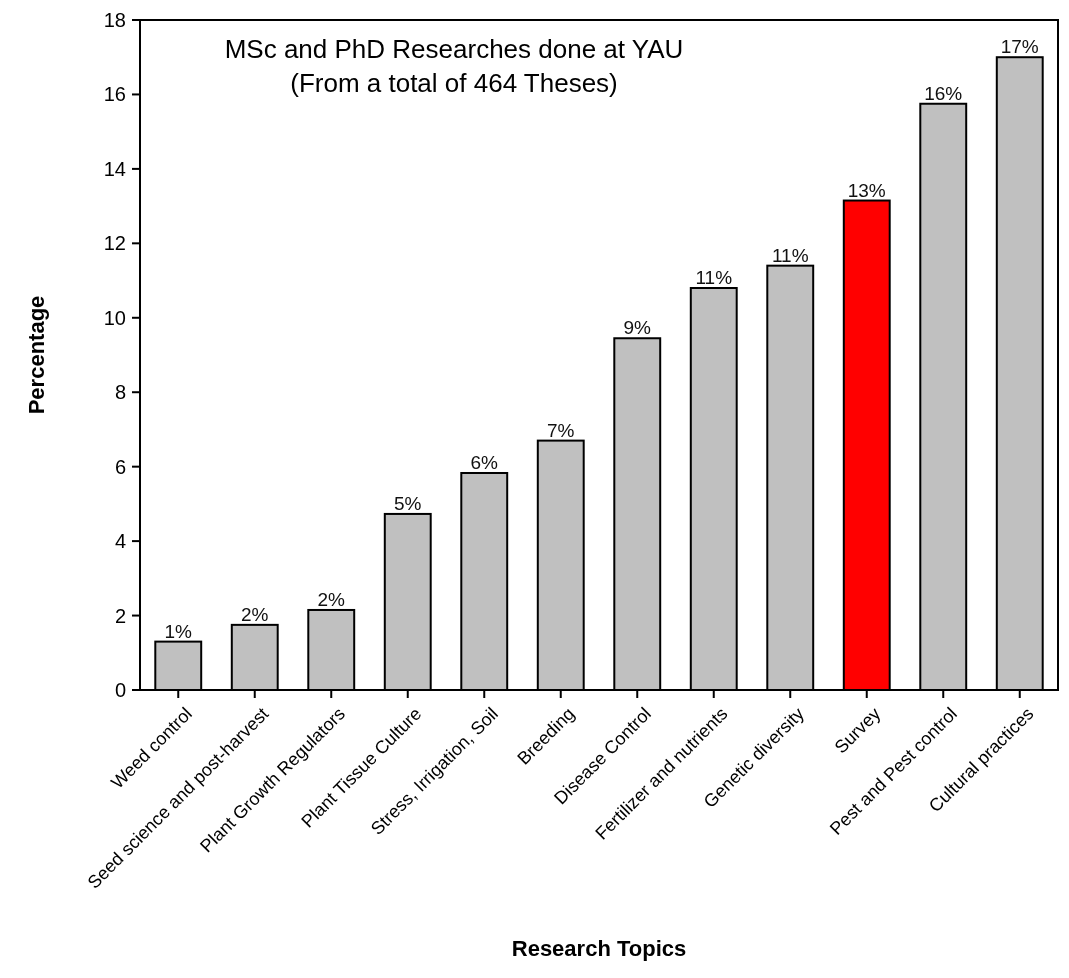 The height and width of the screenshot is (978, 1069). What do you see at coordinates (120, 392) in the screenshot?
I see `y-tick-label: 8` at bounding box center [120, 392].